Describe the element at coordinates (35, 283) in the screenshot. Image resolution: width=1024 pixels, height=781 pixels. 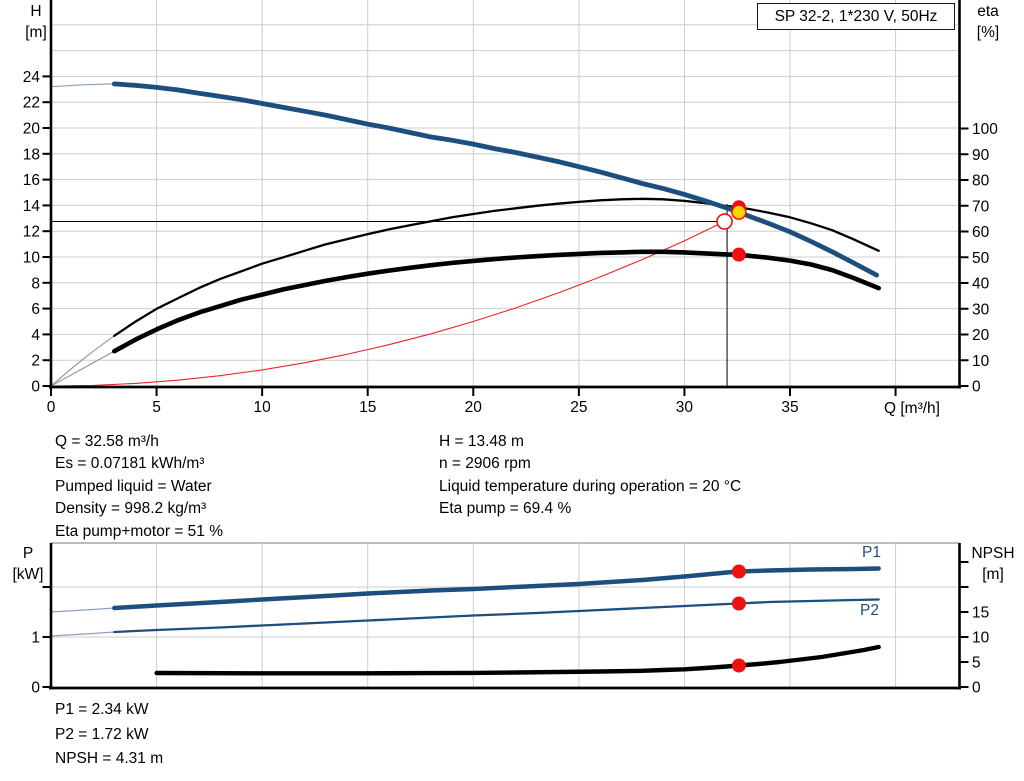
I see `h-tick-label: 8` at that location.